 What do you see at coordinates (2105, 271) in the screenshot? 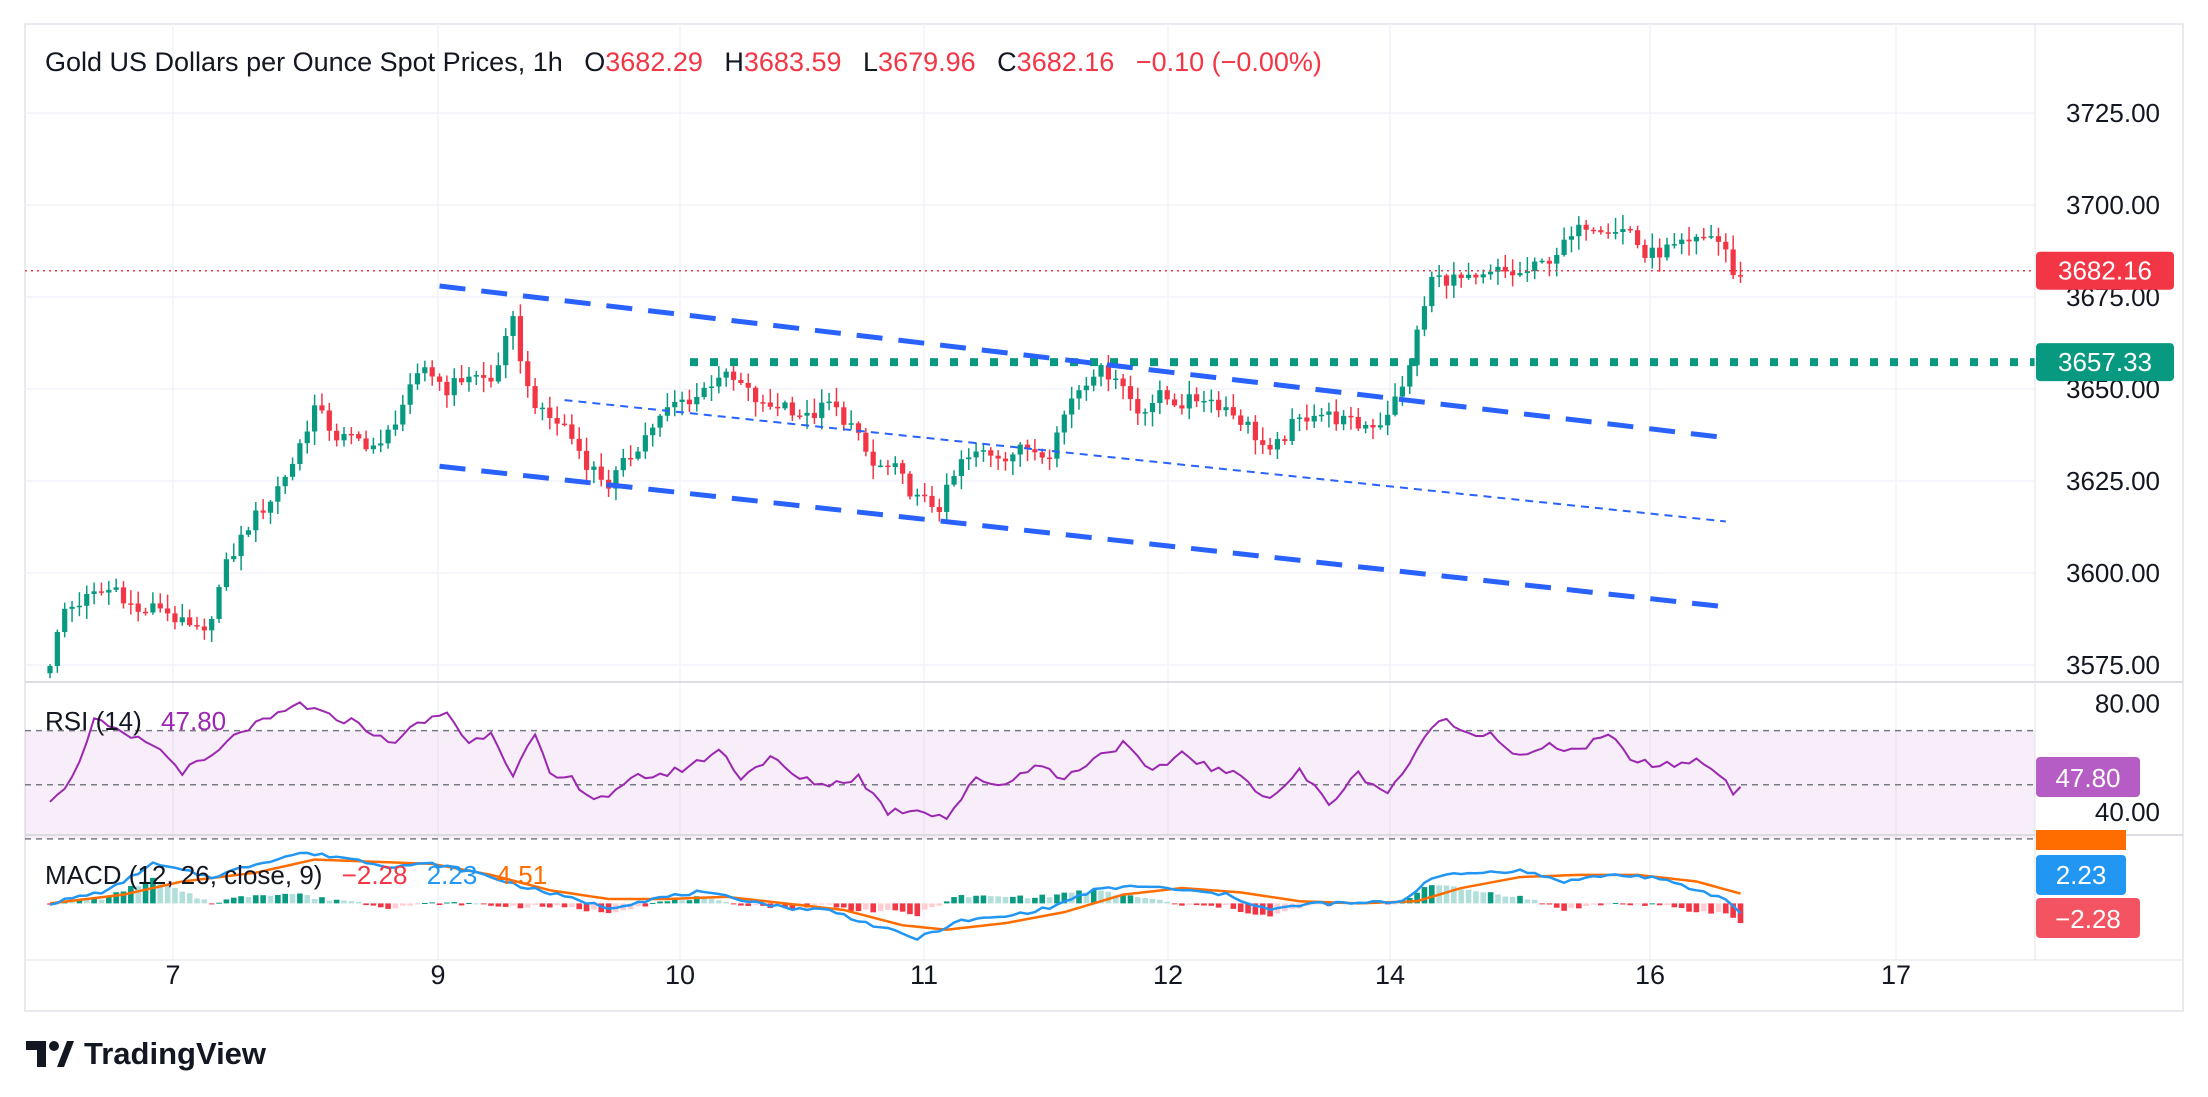
I see `last-price-label: 3682.16` at bounding box center [2105, 271].